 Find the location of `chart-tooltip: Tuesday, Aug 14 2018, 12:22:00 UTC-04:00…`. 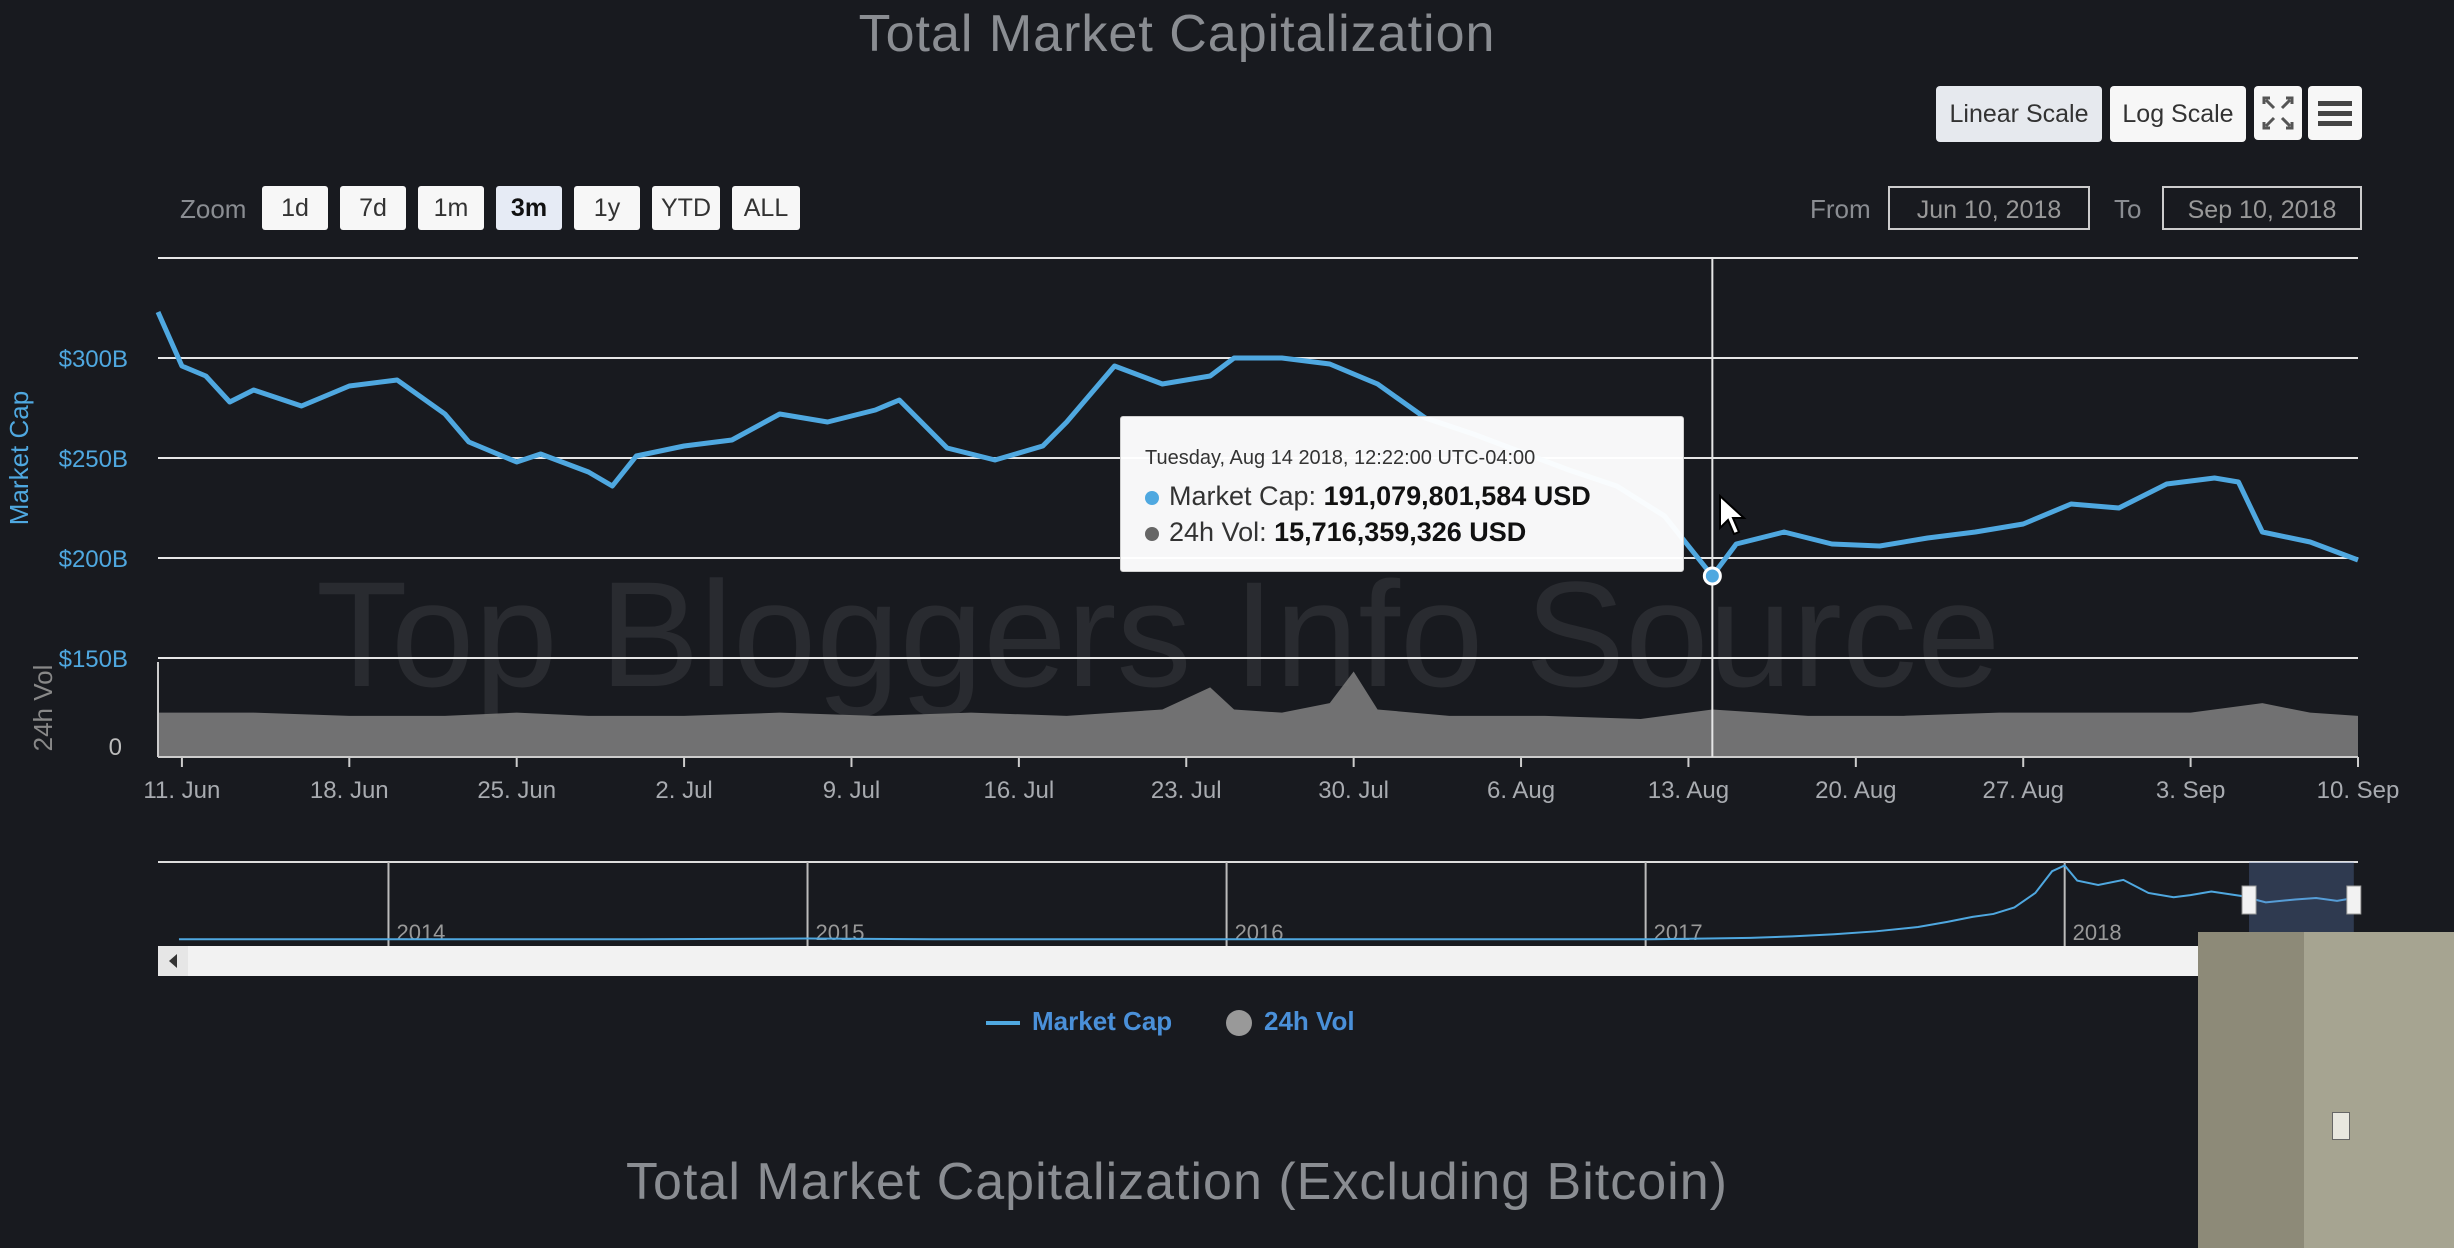

chart-tooltip: Tuesday, Aug 14 2018, 12:22:00 UTC-04:00… is located at coordinates (1402, 494).